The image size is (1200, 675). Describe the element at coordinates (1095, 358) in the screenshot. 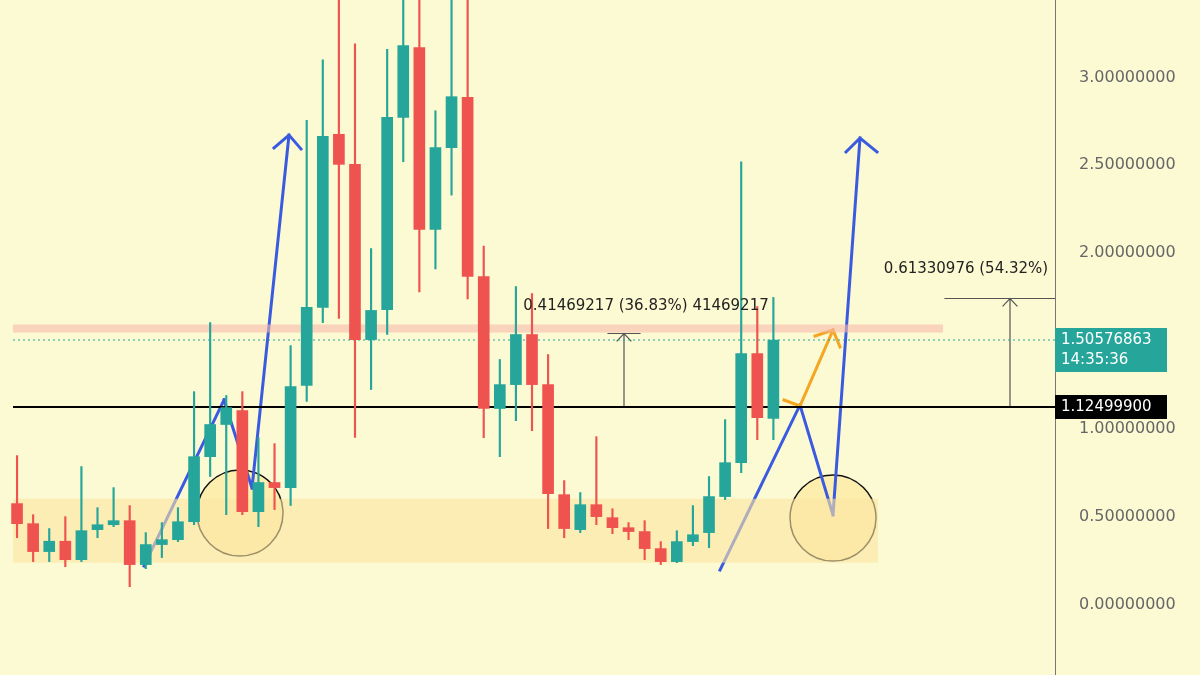

I see `text: 14:35:36` at that location.